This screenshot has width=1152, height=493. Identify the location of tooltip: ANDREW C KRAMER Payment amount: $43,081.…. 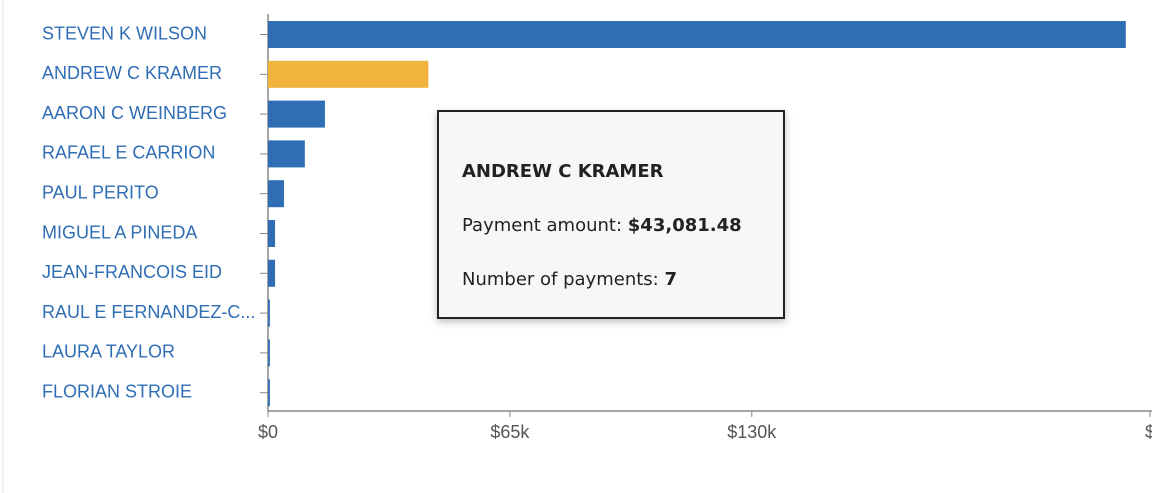
(611, 214).